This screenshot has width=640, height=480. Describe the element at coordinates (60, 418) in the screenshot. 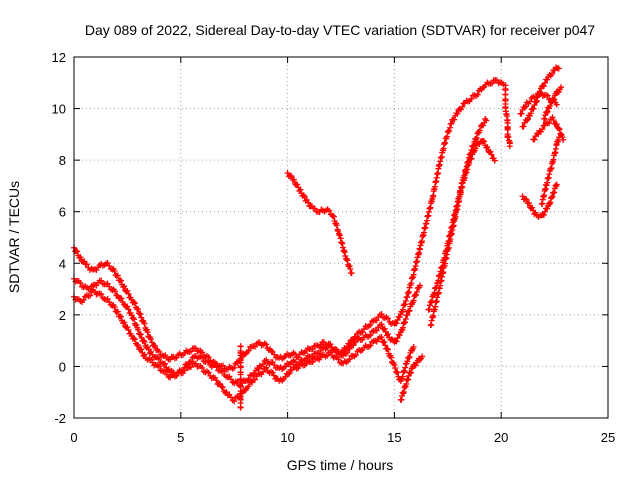

I see `y-tick-label: -2` at that location.